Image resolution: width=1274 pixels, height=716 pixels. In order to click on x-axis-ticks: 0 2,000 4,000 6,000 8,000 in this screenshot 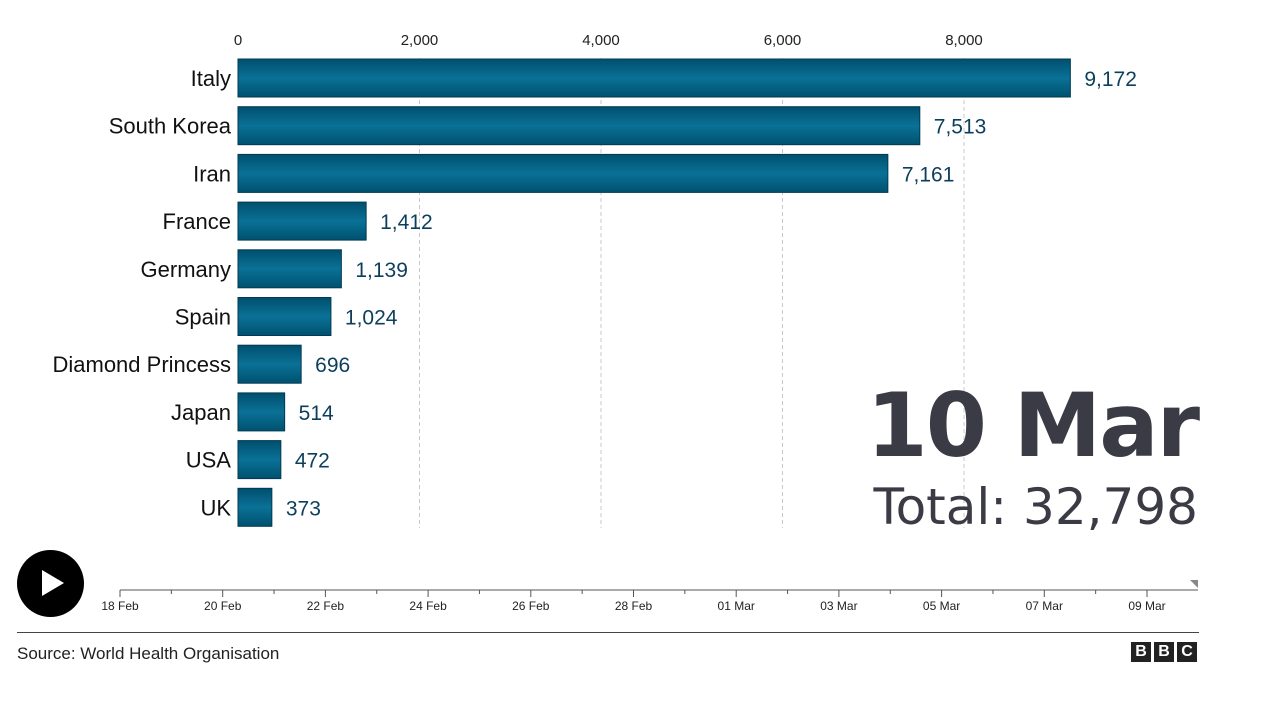, I will do `click(608, 40)`.